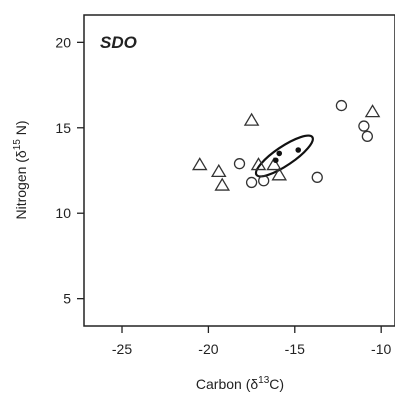 This screenshot has height=401, width=395. What do you see at coordinates (20, 169) in the screenshot?
I see `y-axis-label: Nitrogen (δ15 N)` at bounding box center [20, 169].